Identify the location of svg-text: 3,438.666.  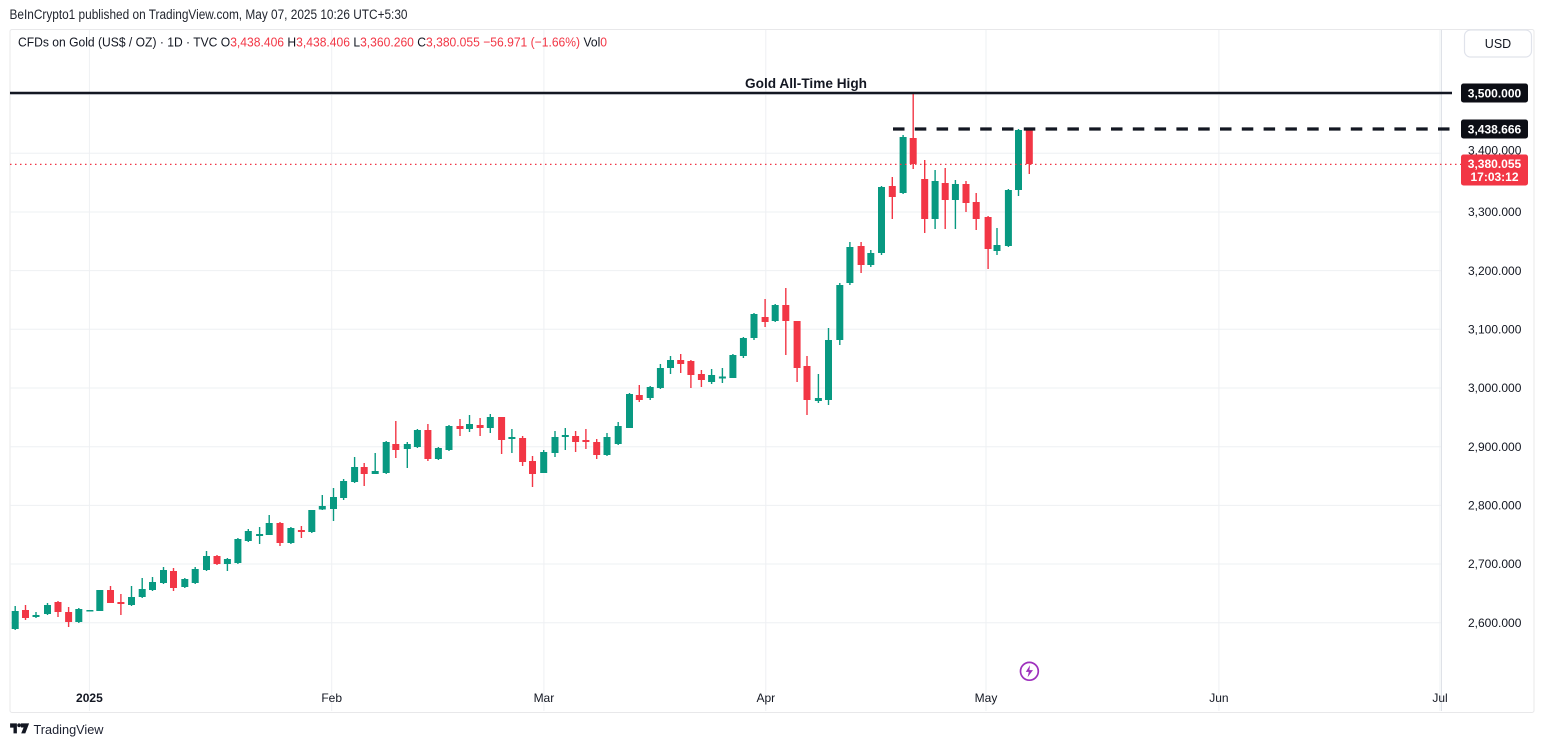
(1495, 129).